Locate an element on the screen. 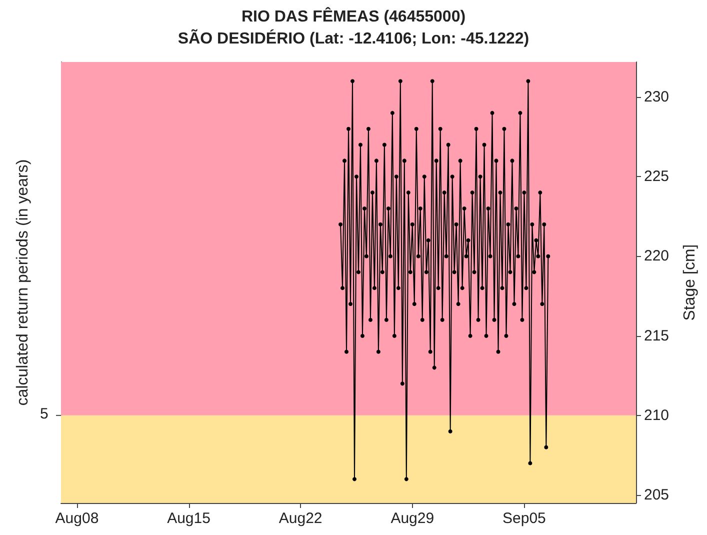 The height and width of the screenshot is (535, 707). y2-tick-label: 230 is located at coordinates (657, 97).